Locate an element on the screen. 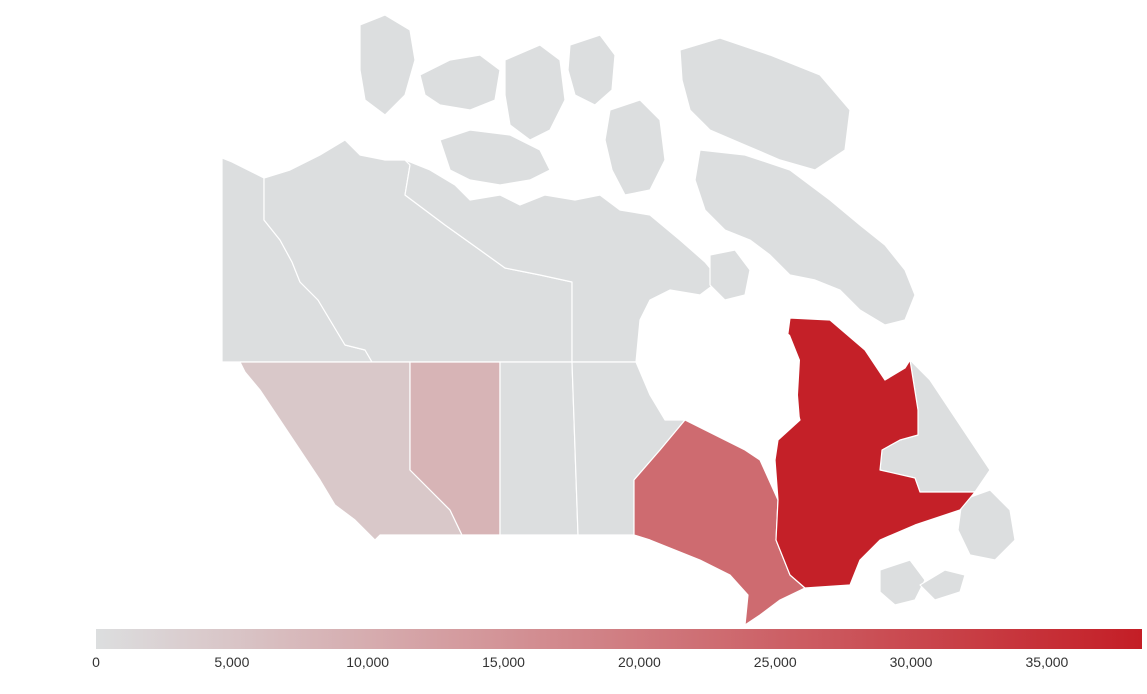 This screenshot has height=694, width=1147. legend-tick-label: 35,000 is located at coordinates (1047, 662).